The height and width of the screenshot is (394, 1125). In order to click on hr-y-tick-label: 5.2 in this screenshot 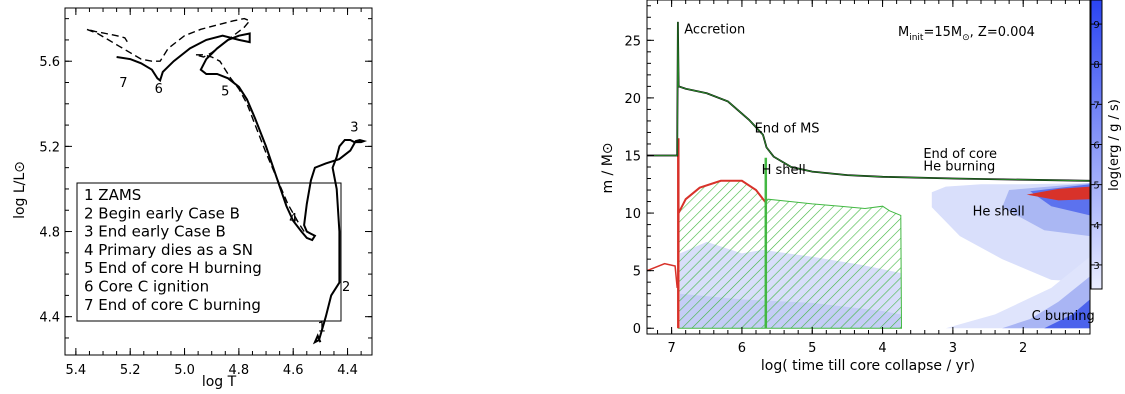, I will do `click(49, 147)`.